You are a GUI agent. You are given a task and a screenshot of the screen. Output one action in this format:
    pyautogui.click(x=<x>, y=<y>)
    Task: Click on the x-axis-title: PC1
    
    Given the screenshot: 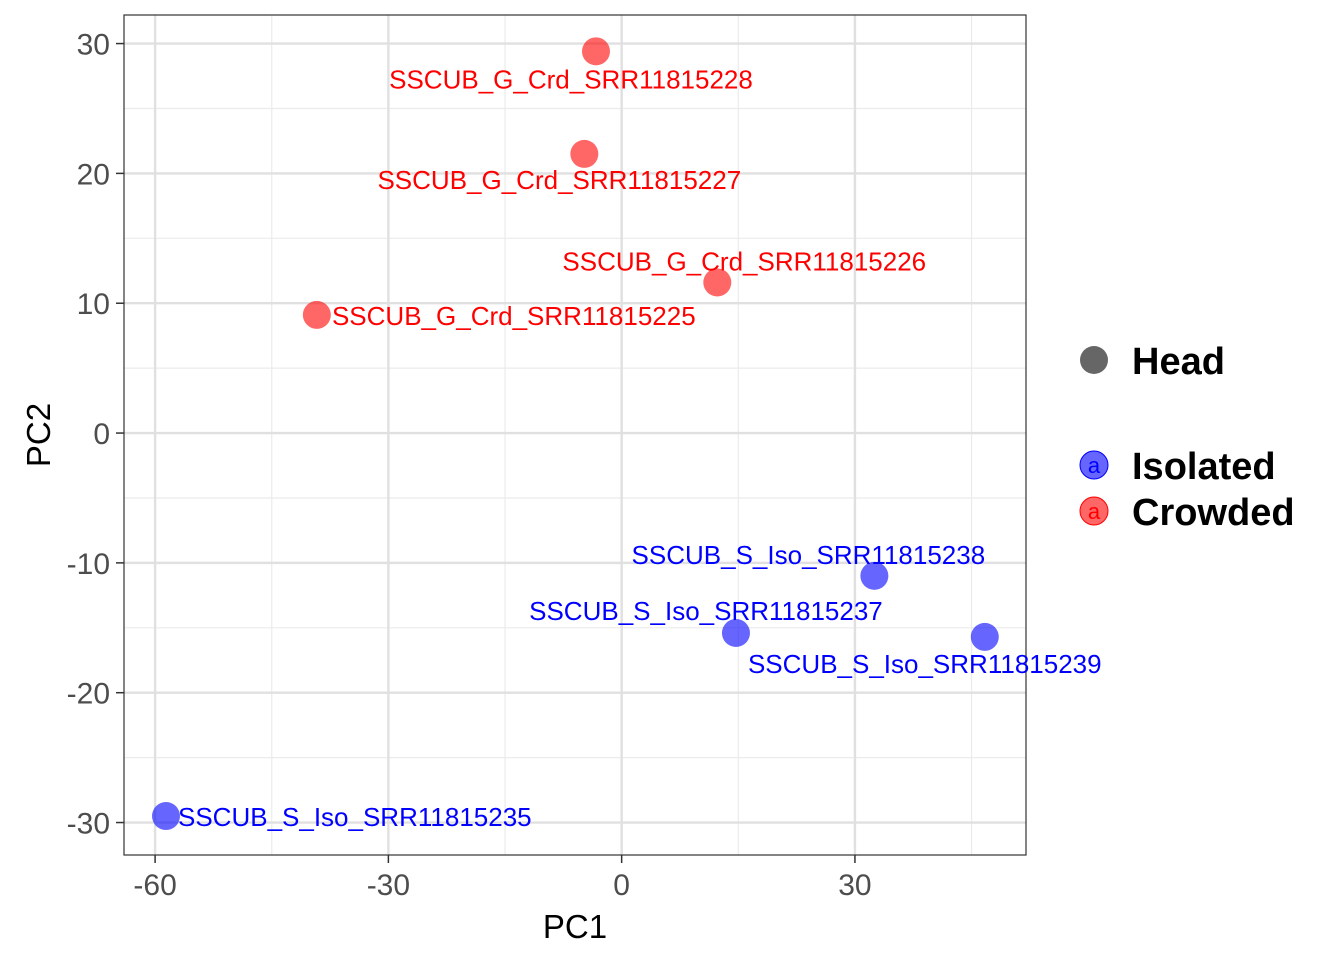 What is the action you would take?
    pyautogui.click(x=575, y=926)
    